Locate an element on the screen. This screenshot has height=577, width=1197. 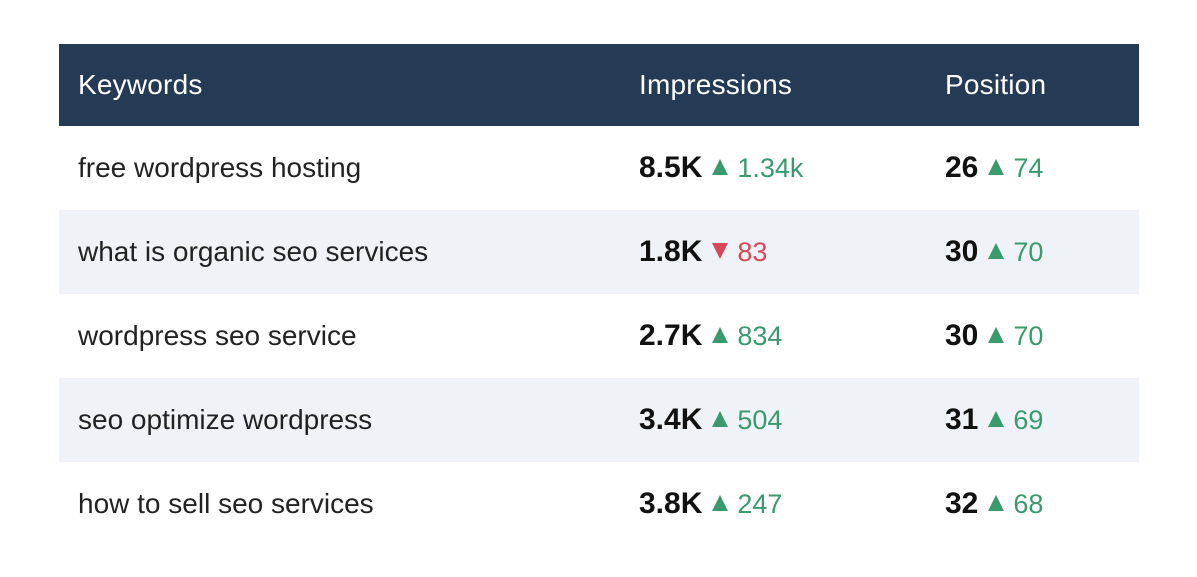
table-row: free wordpress hosting 8.5K 1.34k 26 74 is located at coordinates (599, 168).